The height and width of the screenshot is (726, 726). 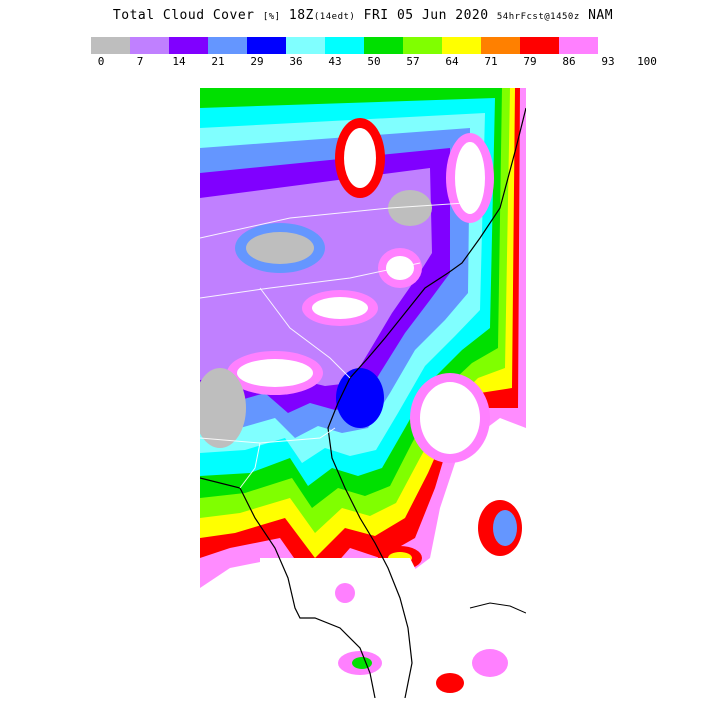 What do you see at coordinates (608, 61) in the screenshot?
I see `legend-tick-13: 93` at bounding box center [608, 61].